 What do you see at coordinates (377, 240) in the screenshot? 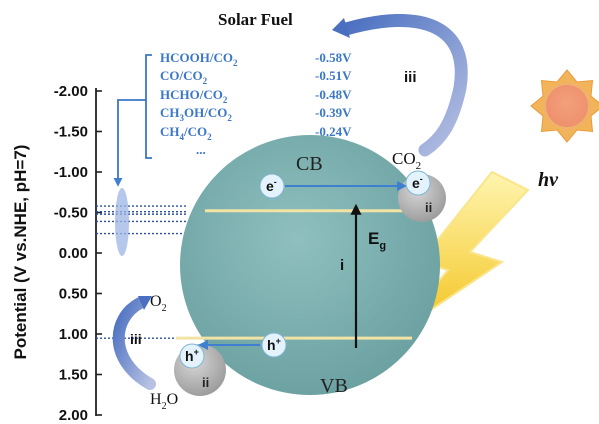
I see `band-gap-label: Eg` at bounding box center [377, 240].